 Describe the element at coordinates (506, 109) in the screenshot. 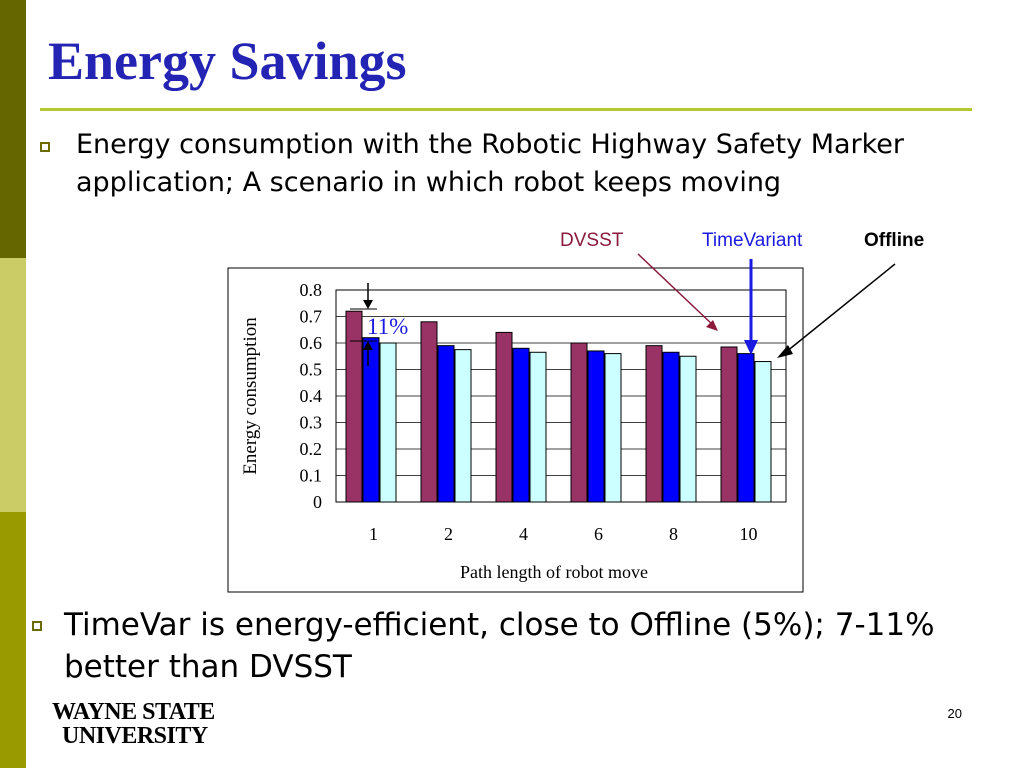

I see `title-underline` at that location.